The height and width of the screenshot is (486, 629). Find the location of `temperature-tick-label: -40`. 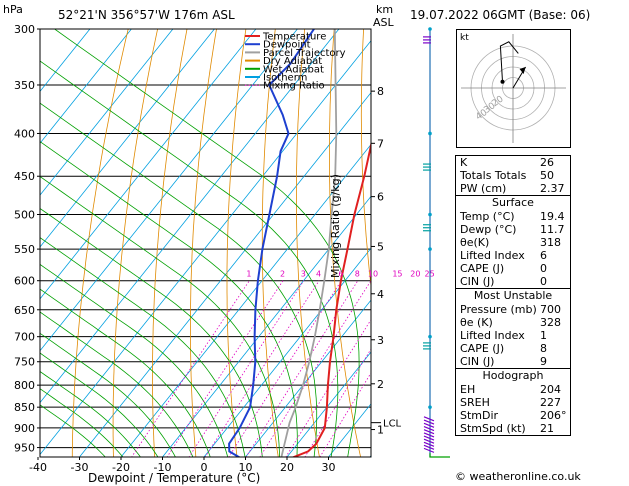

temperature-tick-label: -40 is located at coordinates (38, 467).